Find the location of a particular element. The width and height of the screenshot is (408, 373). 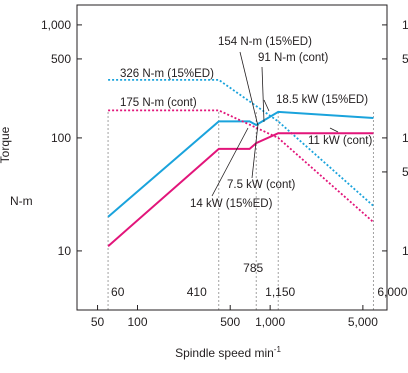

y-axis-unit: N-m is located at coordinates (21, 201).